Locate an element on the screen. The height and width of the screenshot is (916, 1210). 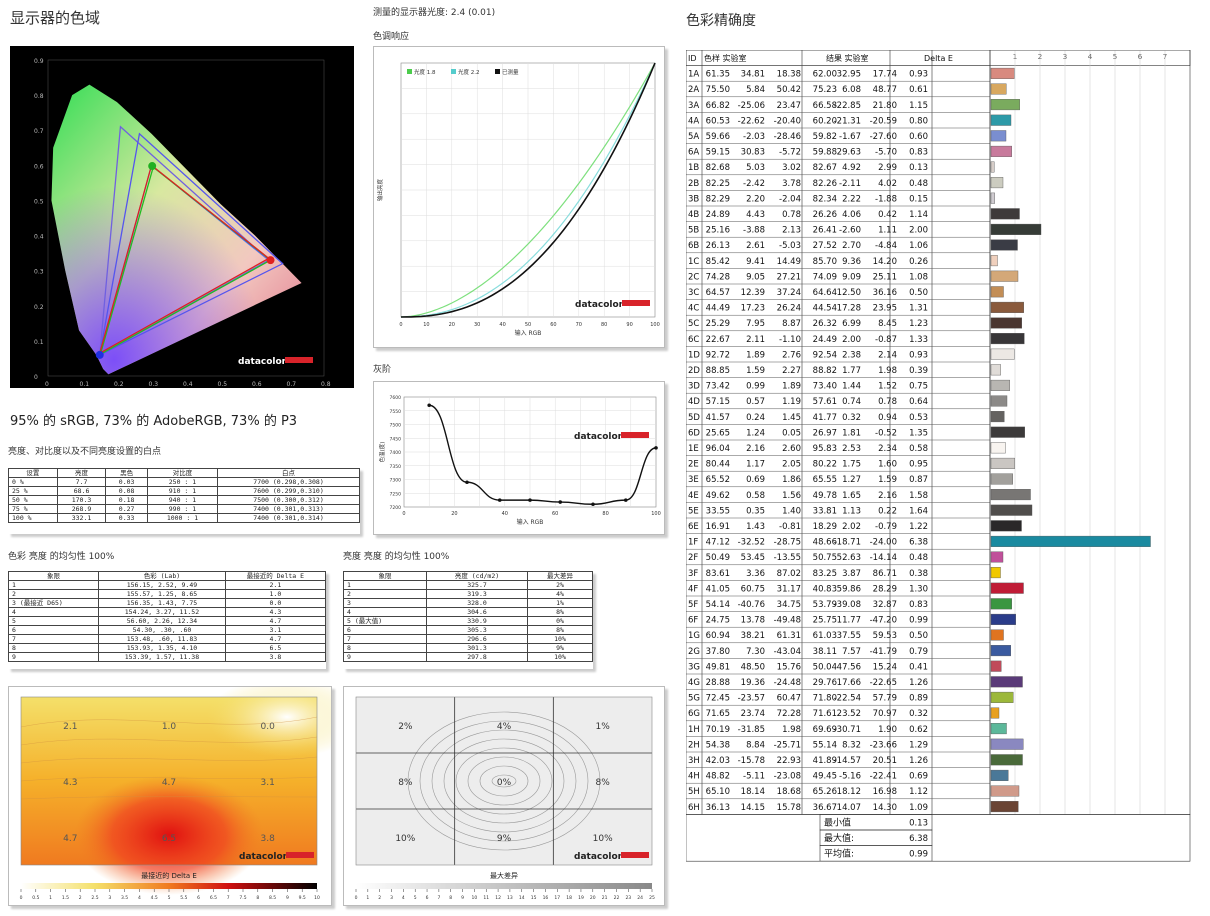
lab-value: 50.49 is located at coordinates (718, 558).